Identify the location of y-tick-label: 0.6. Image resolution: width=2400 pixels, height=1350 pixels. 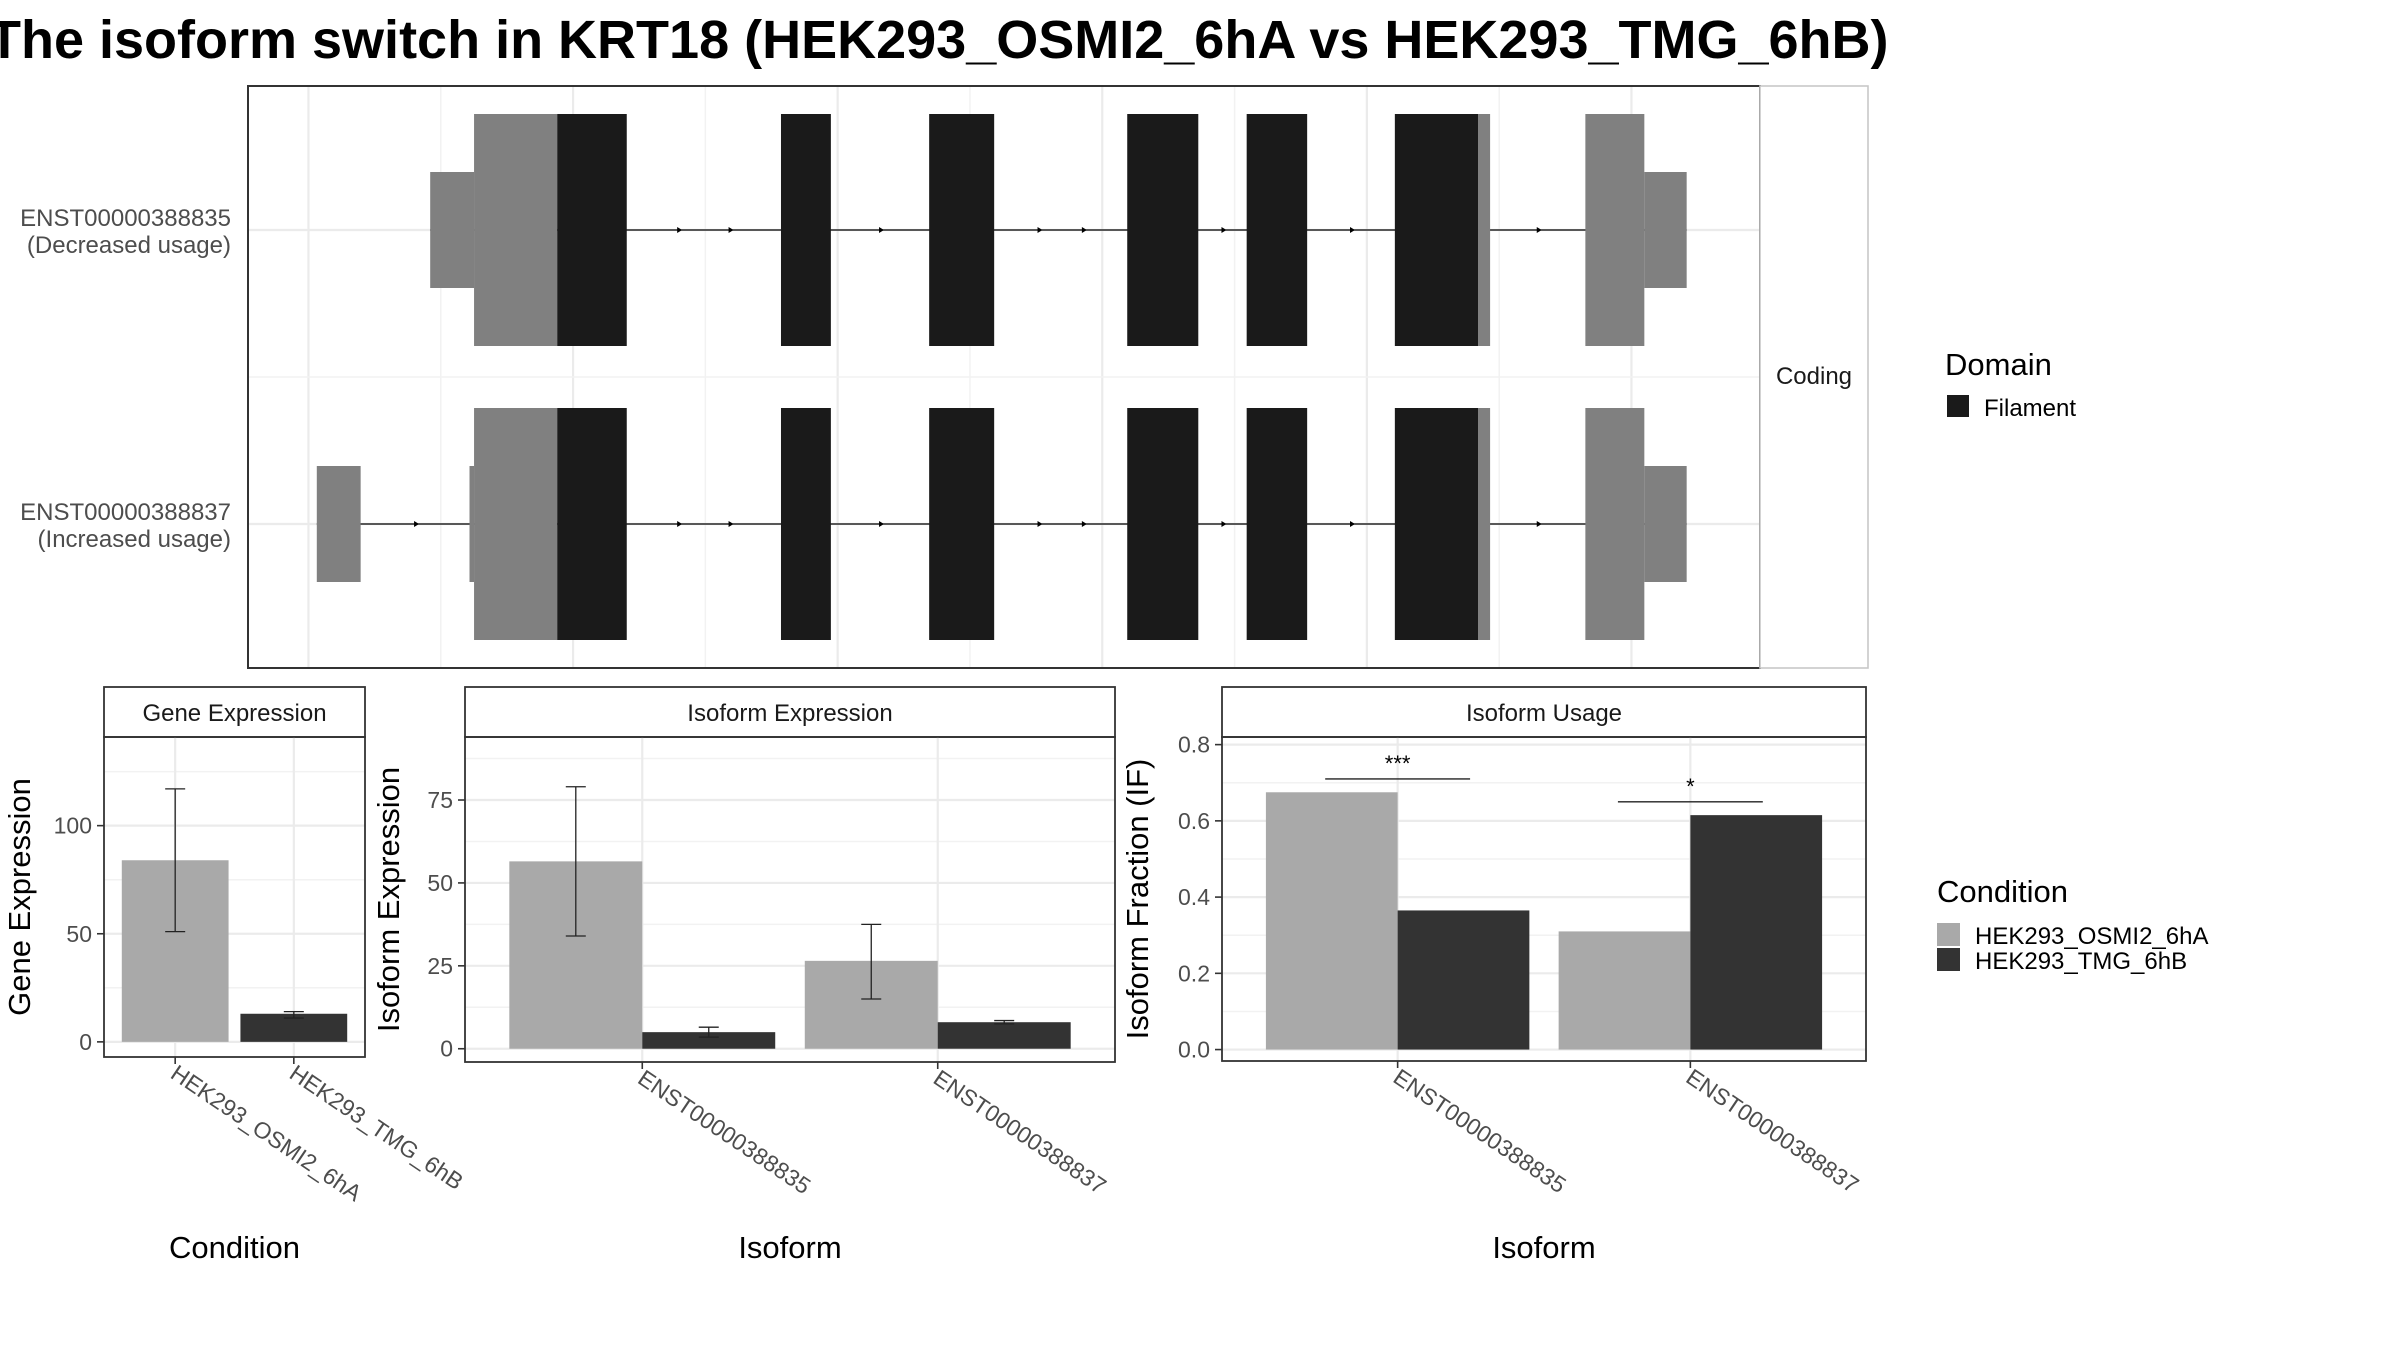
(1194, 821).